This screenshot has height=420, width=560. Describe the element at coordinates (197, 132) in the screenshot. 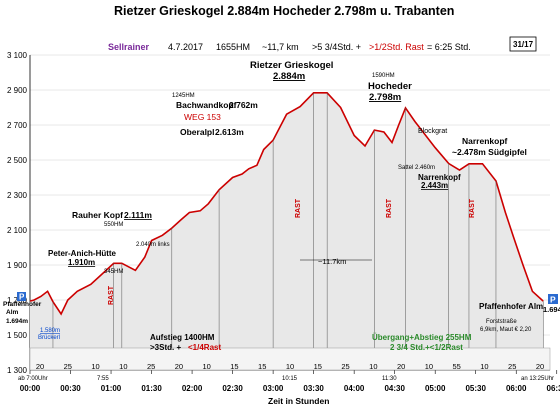

I see `peak-oberalpl-name: Oberalpl` at that location.